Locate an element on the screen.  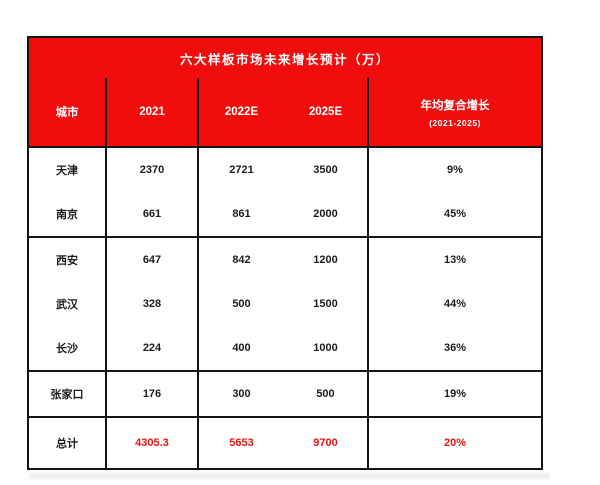
total-row-group: 总计 4305.3 5653 9700 20% is located at coordinates (285, 443).